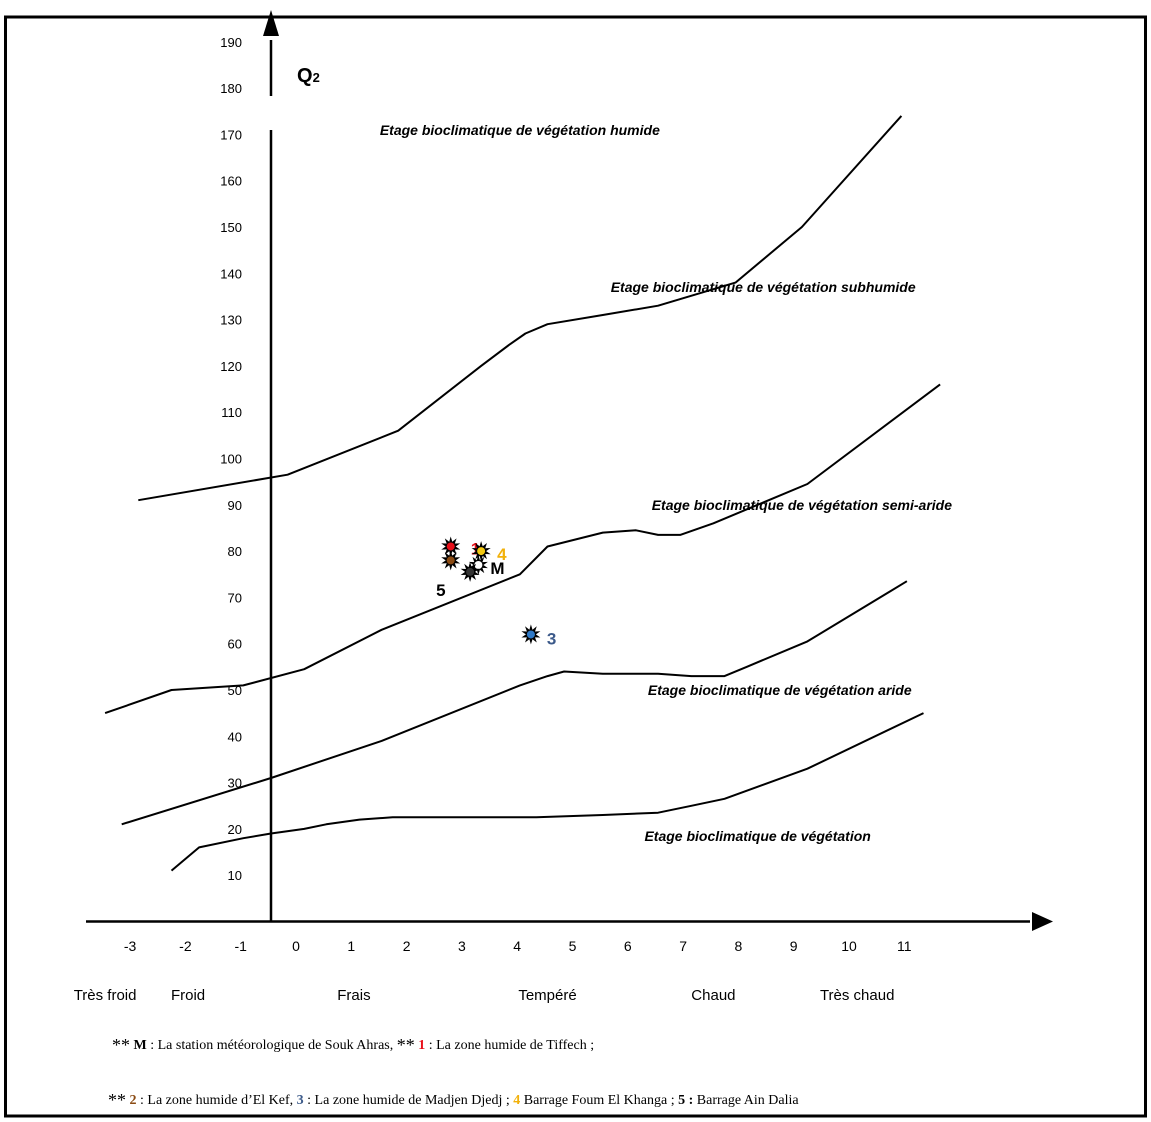 This screenshot has width=1151, height=1122. Describe the element at coordinates (686, 1100) in the screenshot. I see `legend-key: 5 :` at that location.